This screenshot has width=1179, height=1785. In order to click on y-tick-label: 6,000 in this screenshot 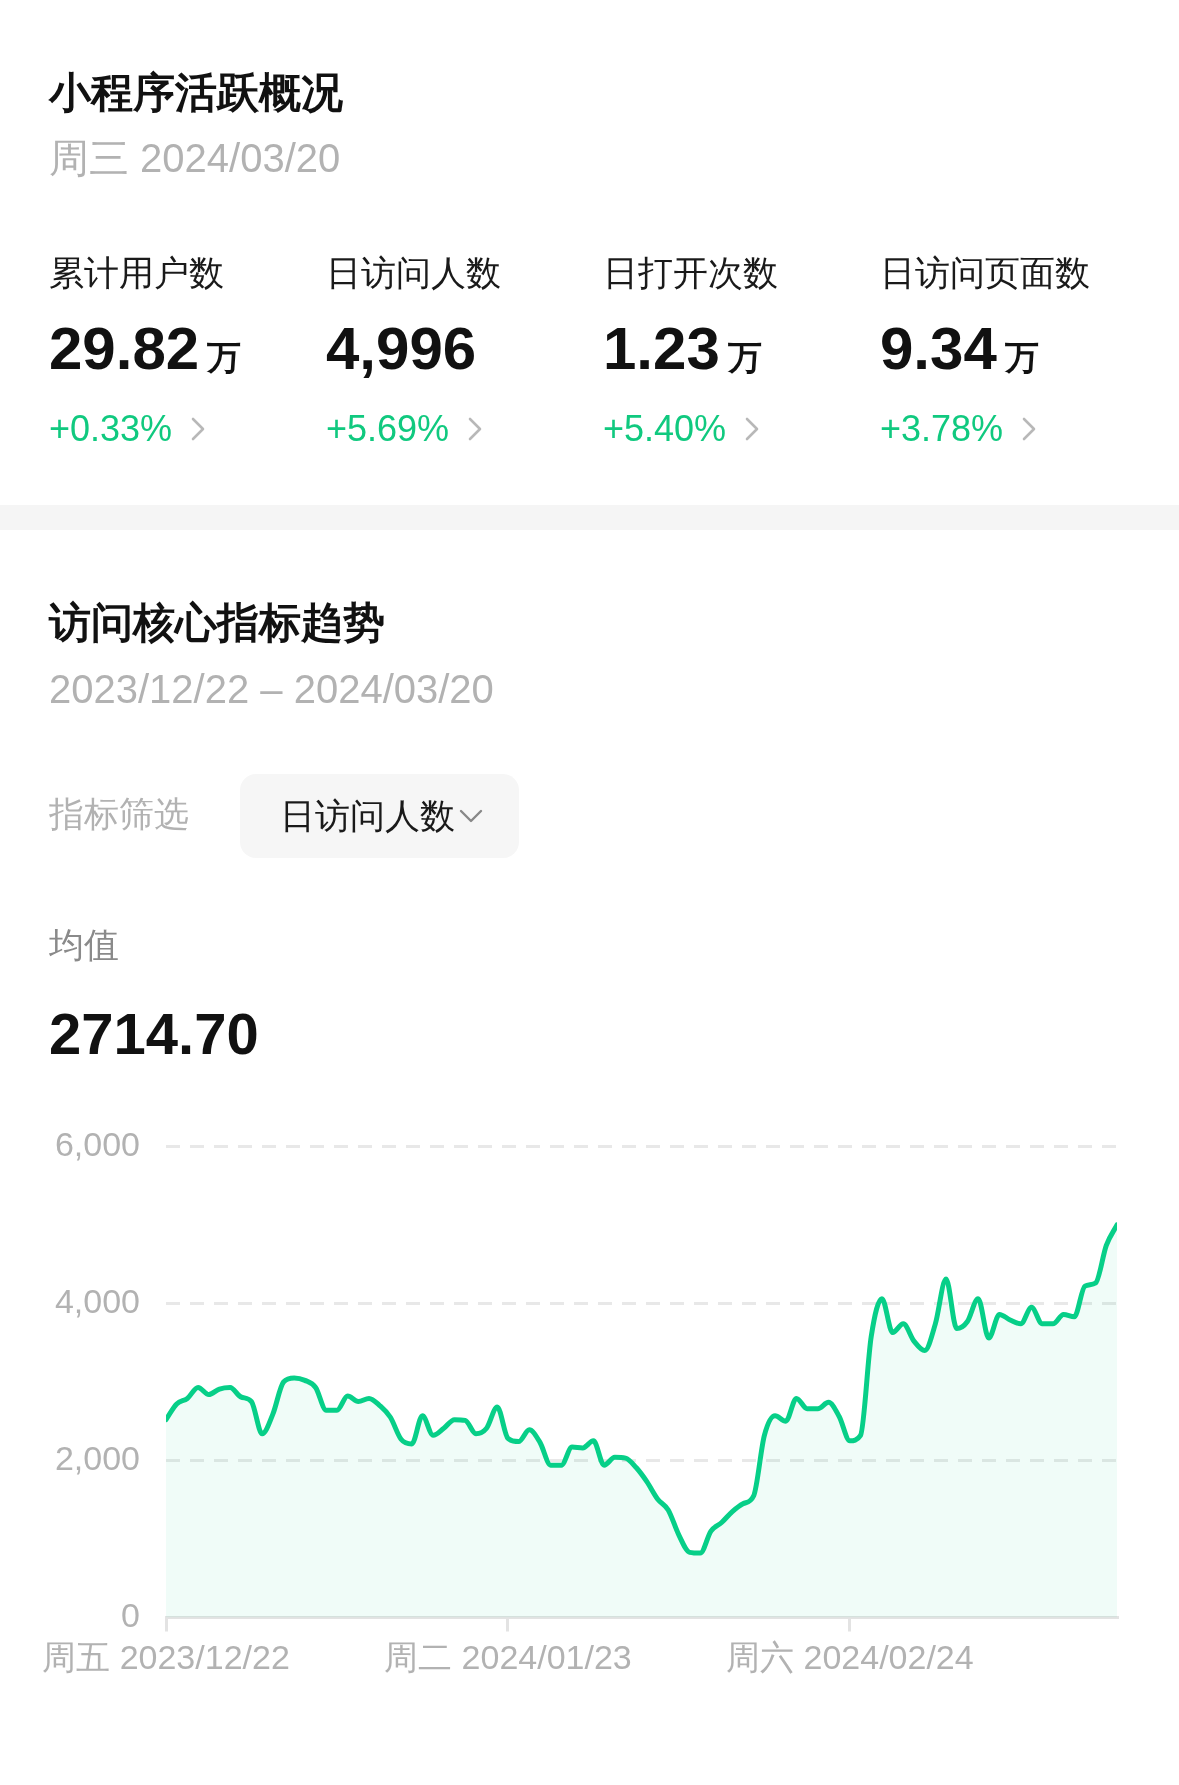, I will do `click(97, 1143)`.